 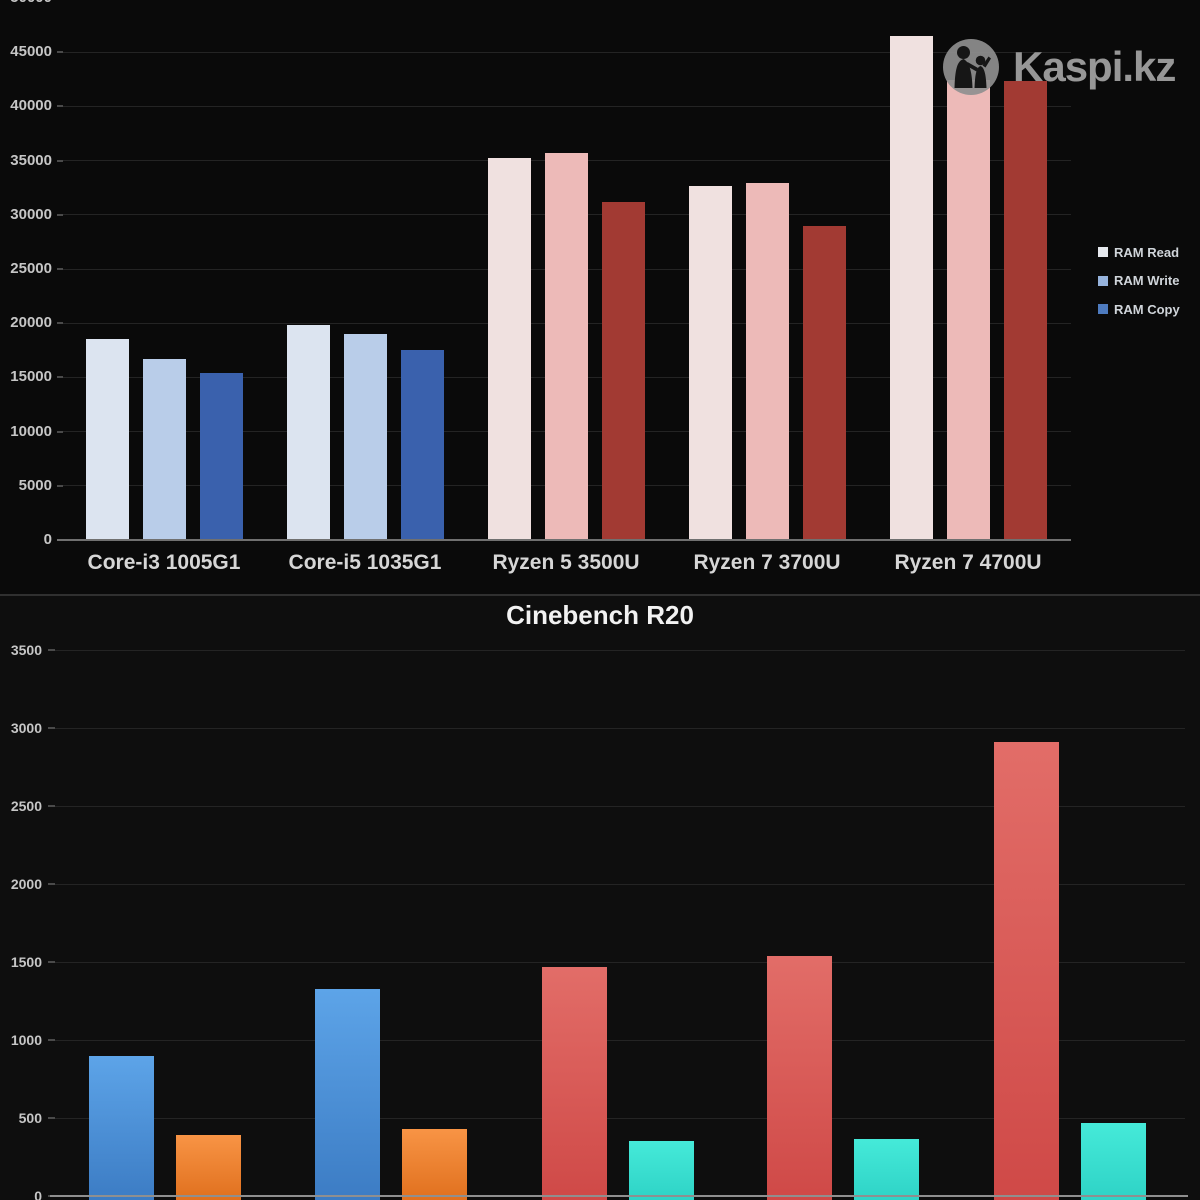 I want to click on ram-chart-tick-label: 20000, so click(x=31, y=323).